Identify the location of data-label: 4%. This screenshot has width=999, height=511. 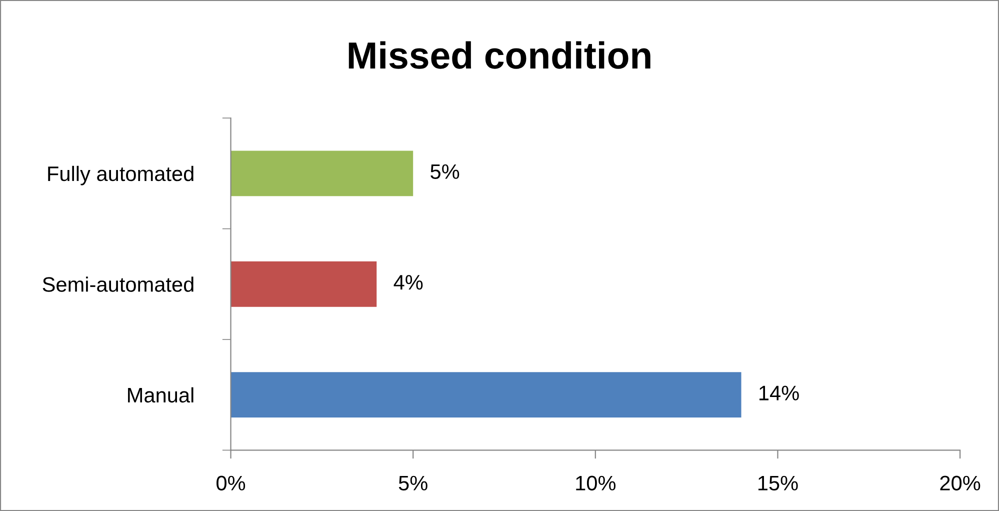
(408, 282).